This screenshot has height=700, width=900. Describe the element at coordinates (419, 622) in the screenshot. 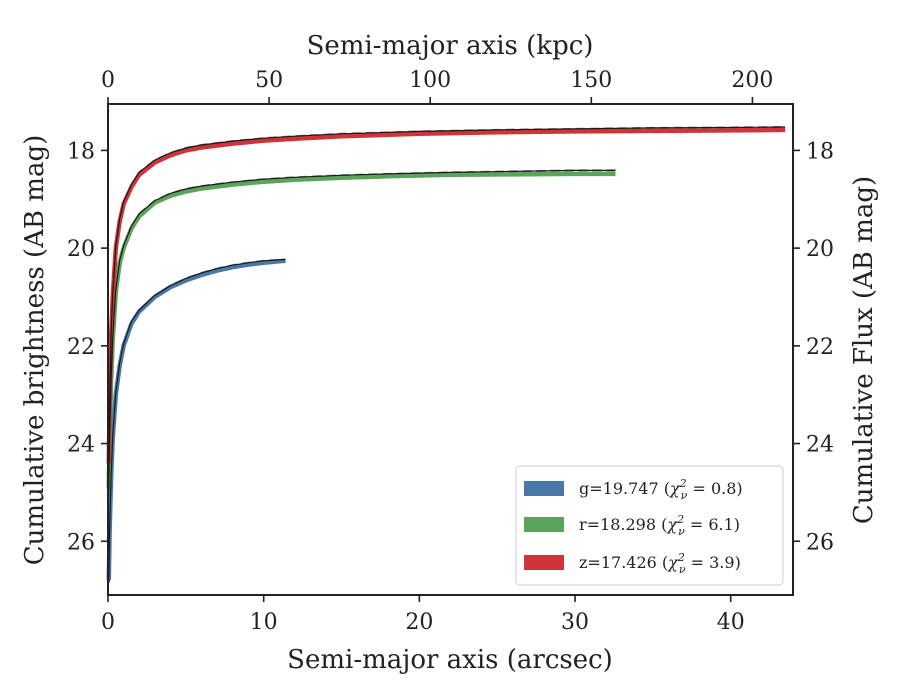

I see `x-tick-label: 20` at that location.